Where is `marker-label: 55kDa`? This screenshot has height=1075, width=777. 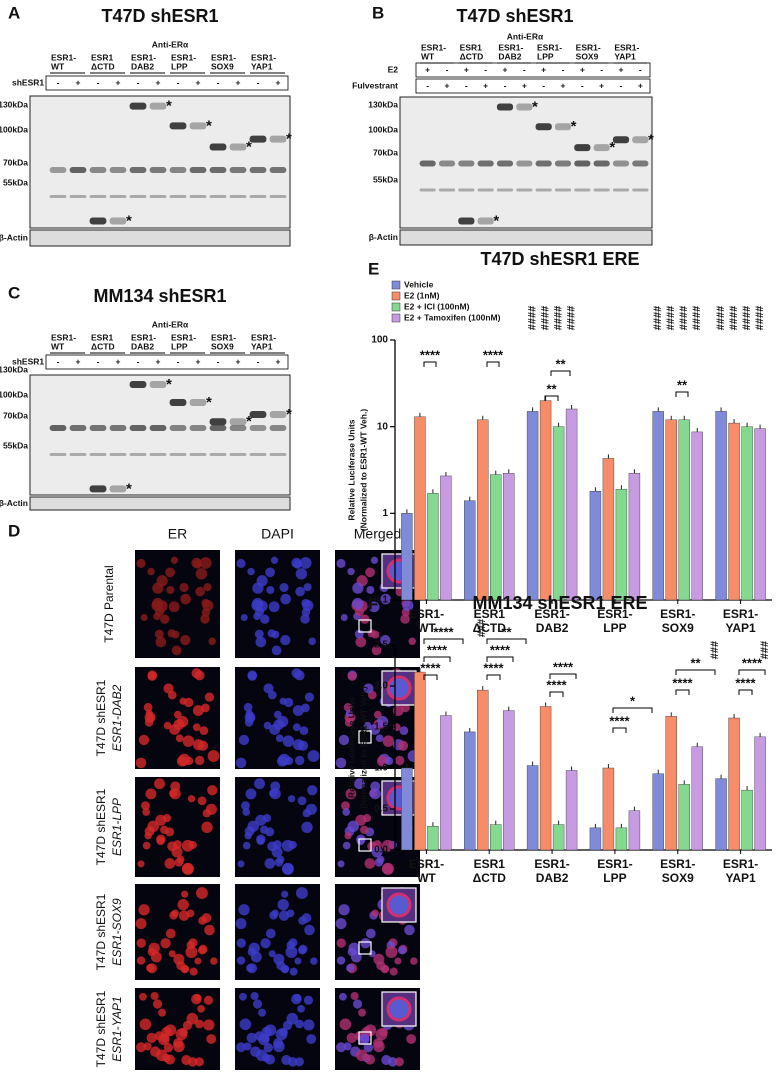 marker-label: 55kDa is located at coordinates (15, 445).